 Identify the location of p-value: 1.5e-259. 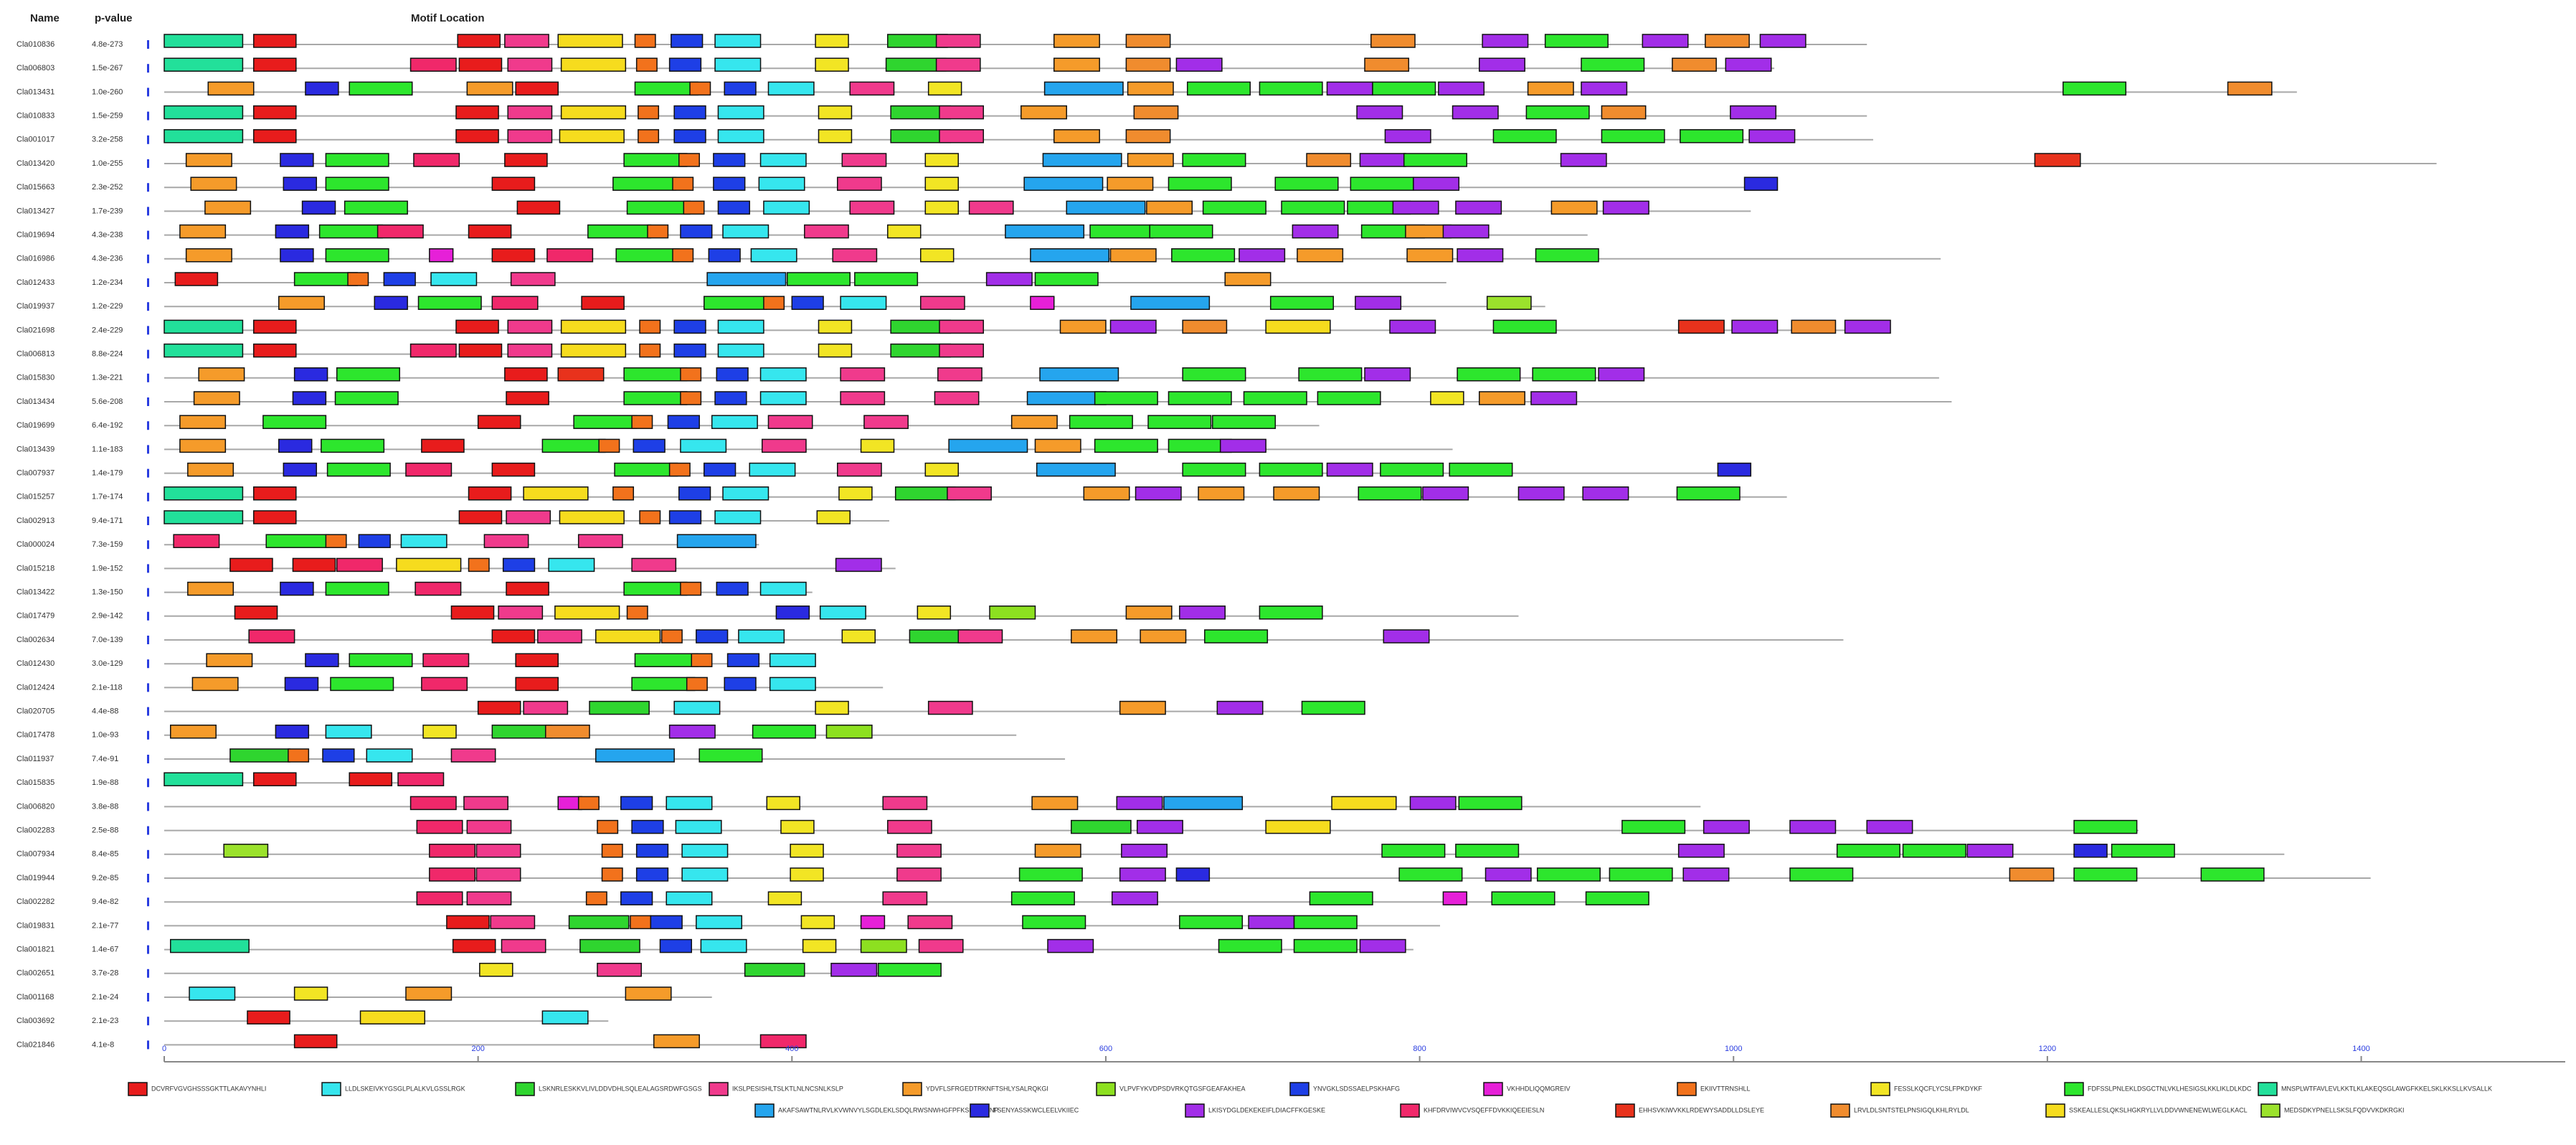
(107, 116).